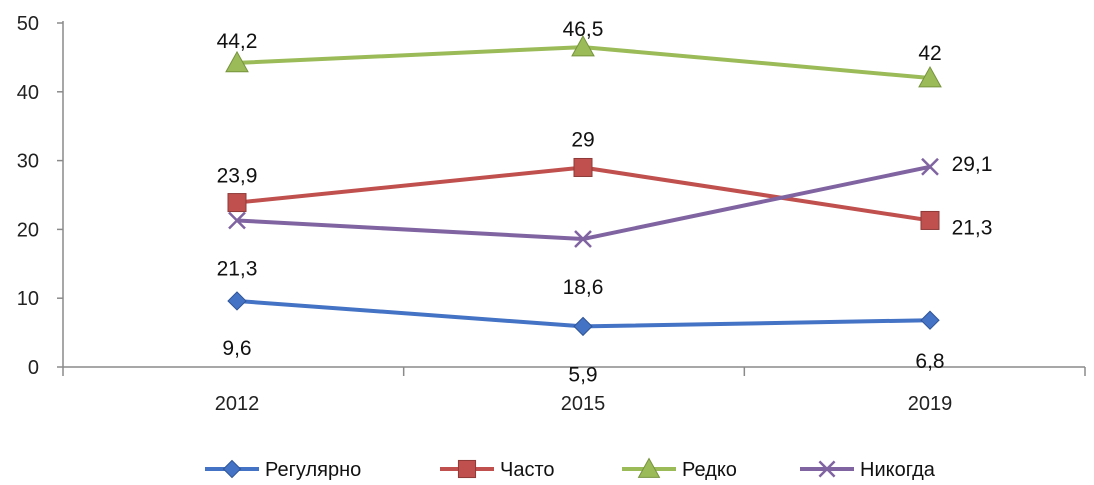  Describe the element at coordinates (237, 41) in the screenshot. I see `data-label: 44,2` at that location.